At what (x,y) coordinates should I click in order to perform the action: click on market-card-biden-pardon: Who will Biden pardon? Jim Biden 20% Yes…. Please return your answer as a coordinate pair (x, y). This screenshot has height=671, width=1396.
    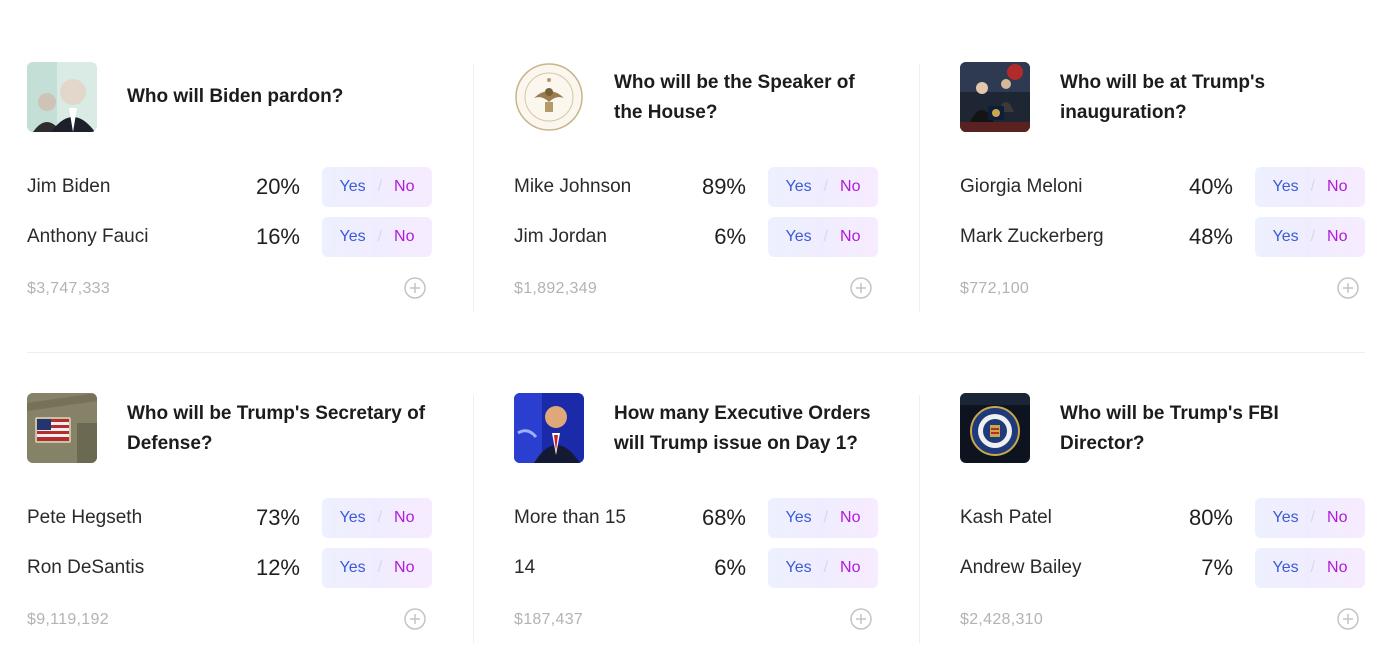
    Looking at the image, I should click on (229, 187).